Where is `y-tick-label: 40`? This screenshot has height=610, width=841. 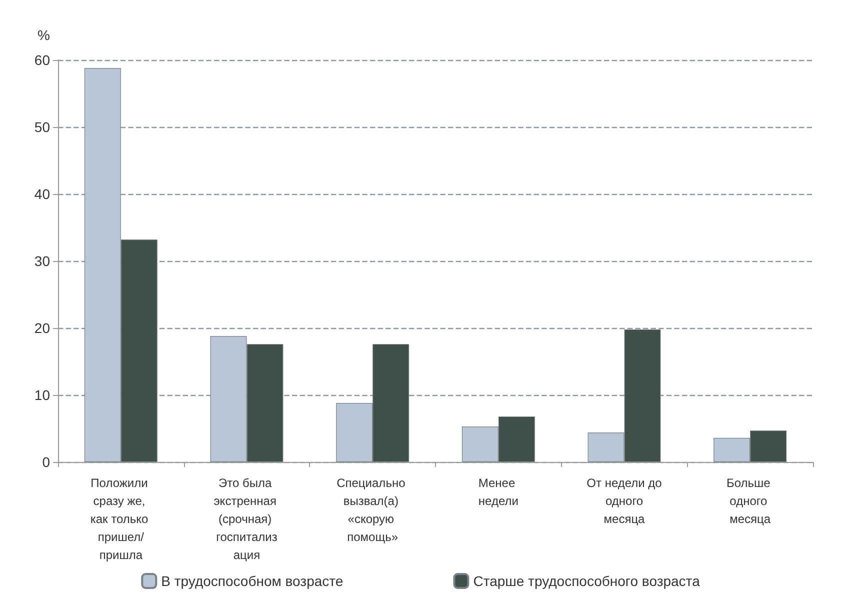 y-tick-label: 40 is located at coordinates (42, 194).